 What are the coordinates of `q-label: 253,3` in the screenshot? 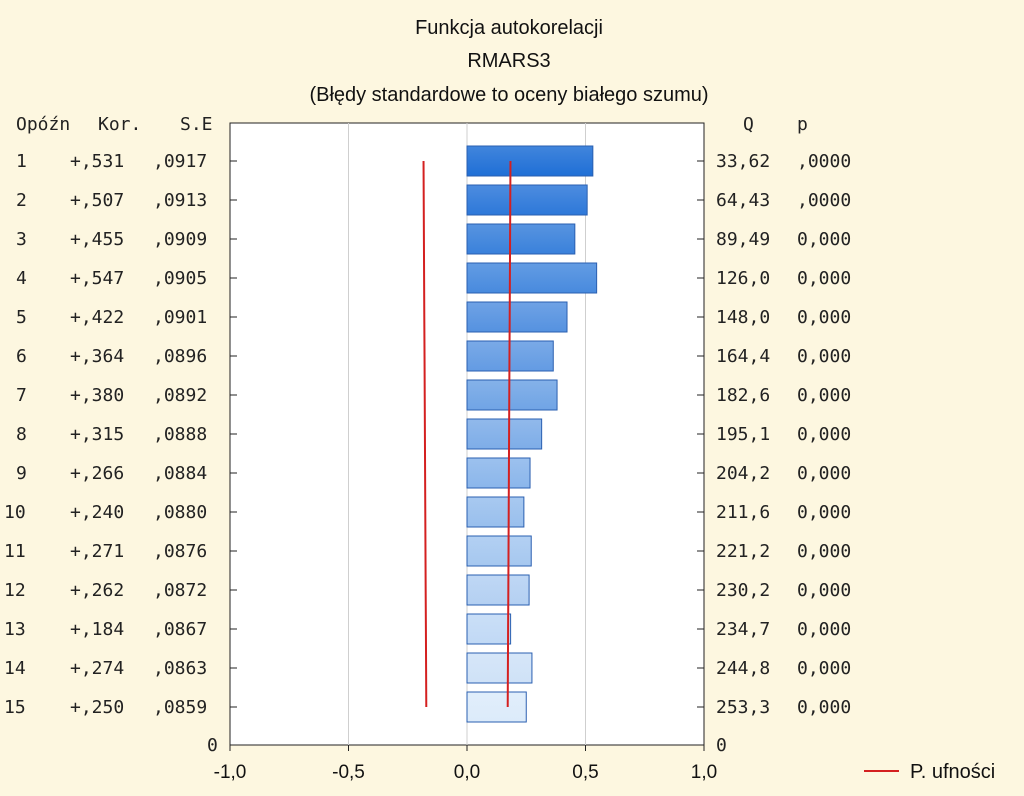 It's located at (743, 707).